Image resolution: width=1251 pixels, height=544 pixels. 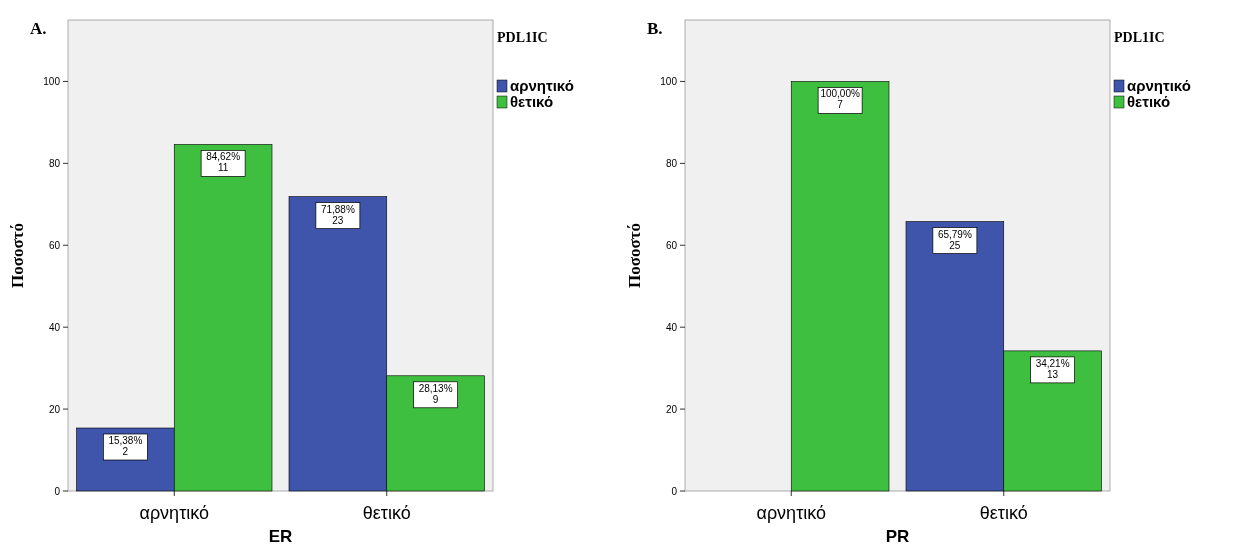 What do you see at coordinates (280, 535) in the screenshot?
I see `x-axis-title: ER` at bounding box center [280, 535].